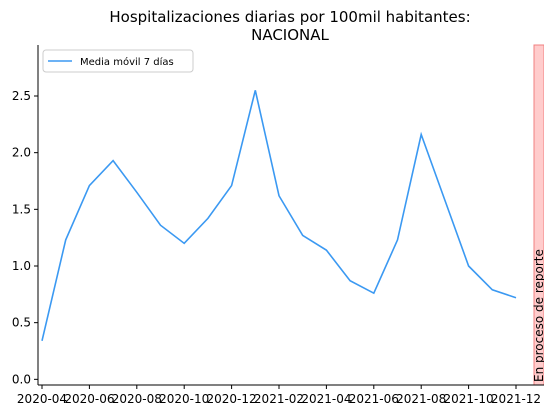 The width and height of the screenshot is (544, 411). What do you see at coordinates (184, 399) in the screenshot?
I see `x-tick-label: 2020-10` at bounding box center [184, 399].